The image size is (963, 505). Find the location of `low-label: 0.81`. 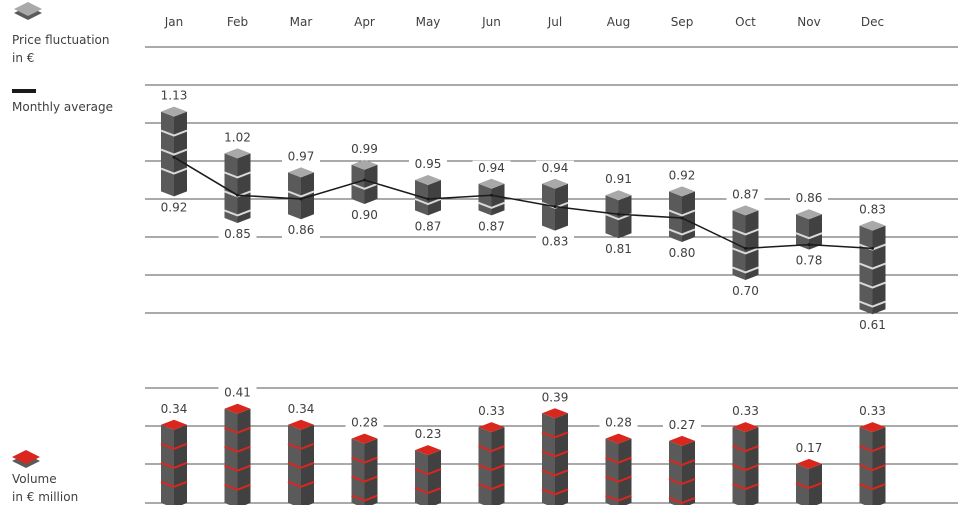

low-label: 0.81 is located at coordinates (618, 249).